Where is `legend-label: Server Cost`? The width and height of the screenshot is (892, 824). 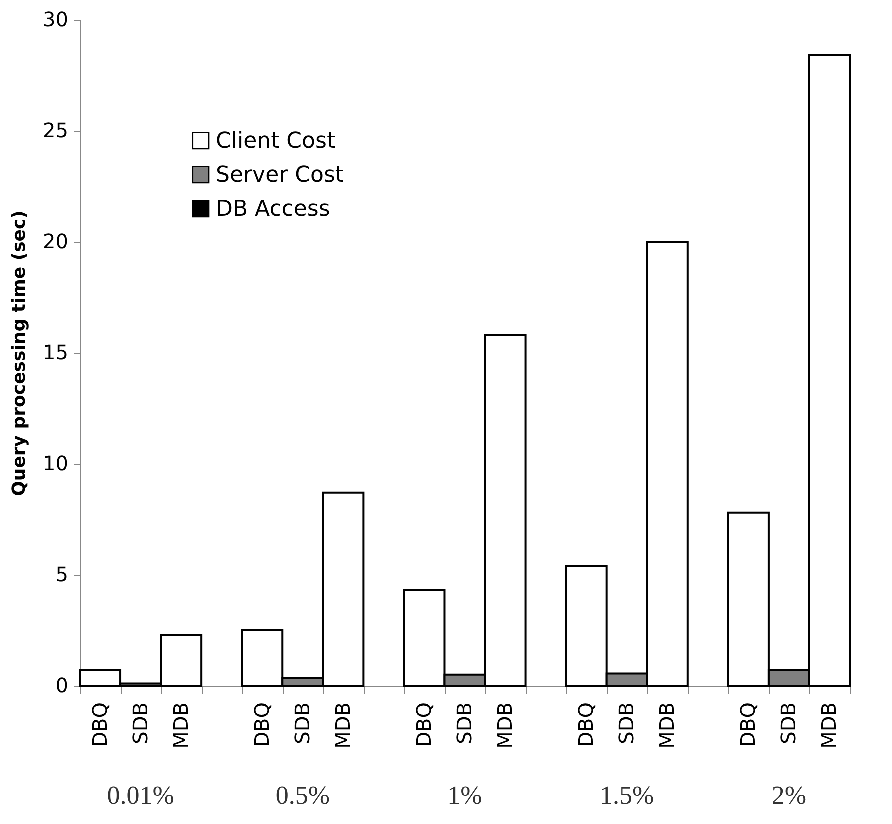 legend-label: Server Cost is located at coordinates (280, 175).